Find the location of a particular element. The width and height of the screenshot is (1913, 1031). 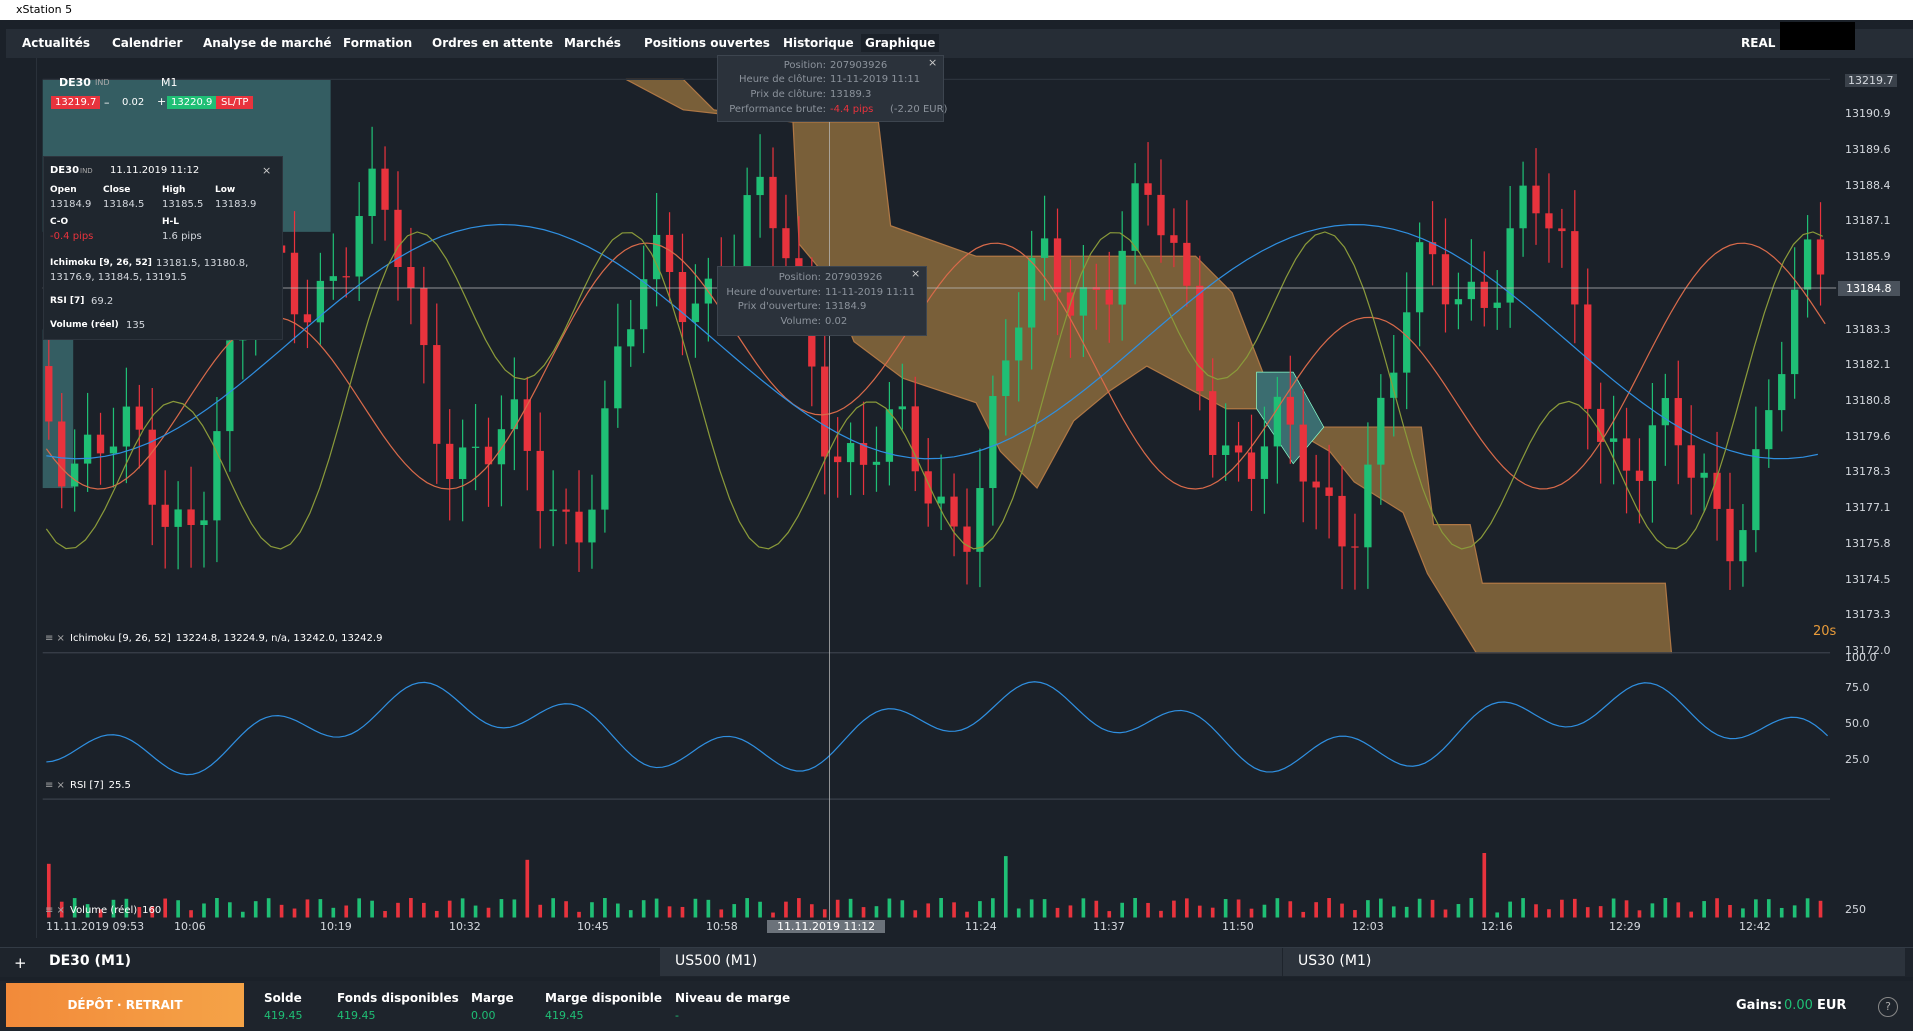

deposit-button: DÉPÔT · RETRAIT is located at coordinates (125, 1005).